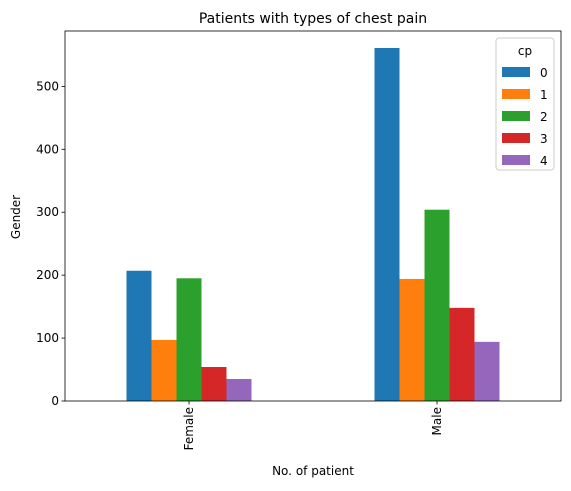  What do you see at coordinates (313, 471) in the screenshot?
I see `x-axis-label: No. of patient` at bounding box center [313, 471].